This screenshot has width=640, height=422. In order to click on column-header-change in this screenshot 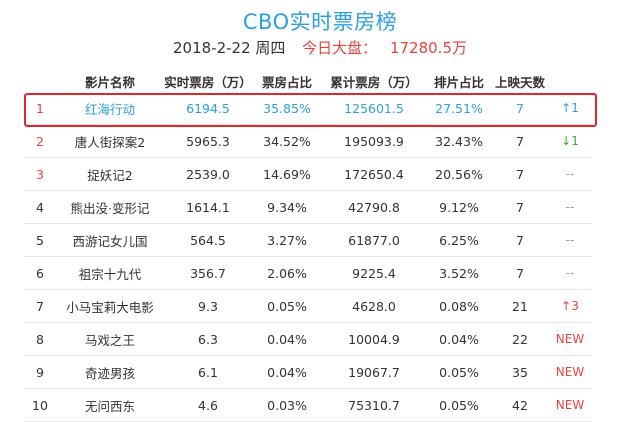, I will do `click(570, 81)`.